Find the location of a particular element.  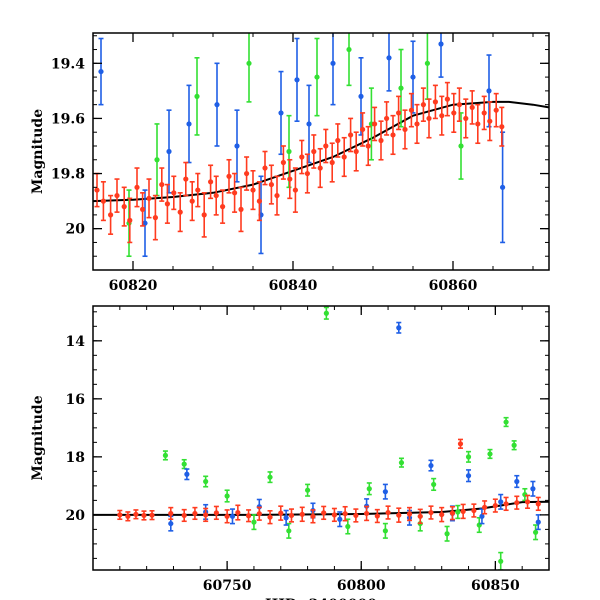

y-tick-label: 20 is located at coordinates (76, 516).